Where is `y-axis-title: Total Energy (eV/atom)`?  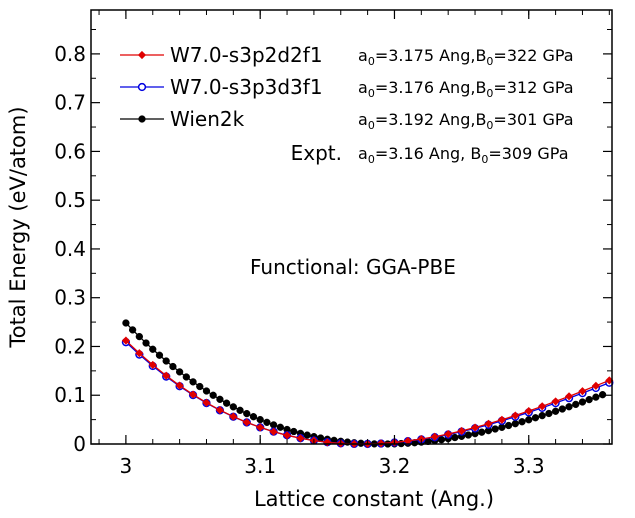
y-axis-title: Total Energy (eV/atom) is located at coordinates (18, 227).